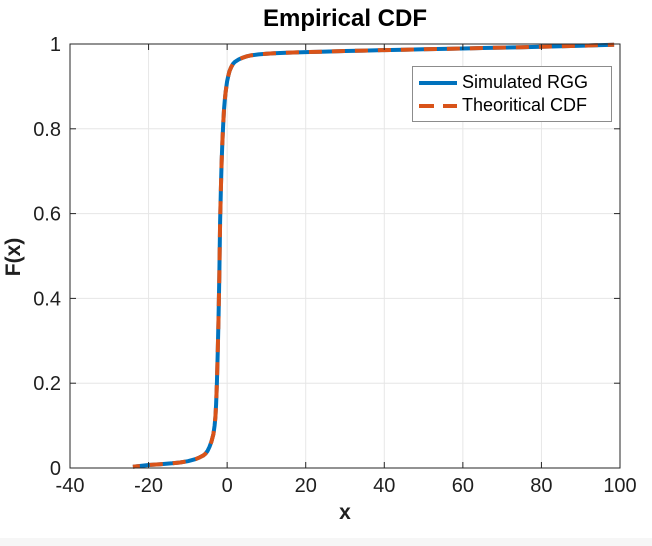 This screenshot has width=652, height=546. I want to click on y-axis-label: F(x), so click(13, 257).